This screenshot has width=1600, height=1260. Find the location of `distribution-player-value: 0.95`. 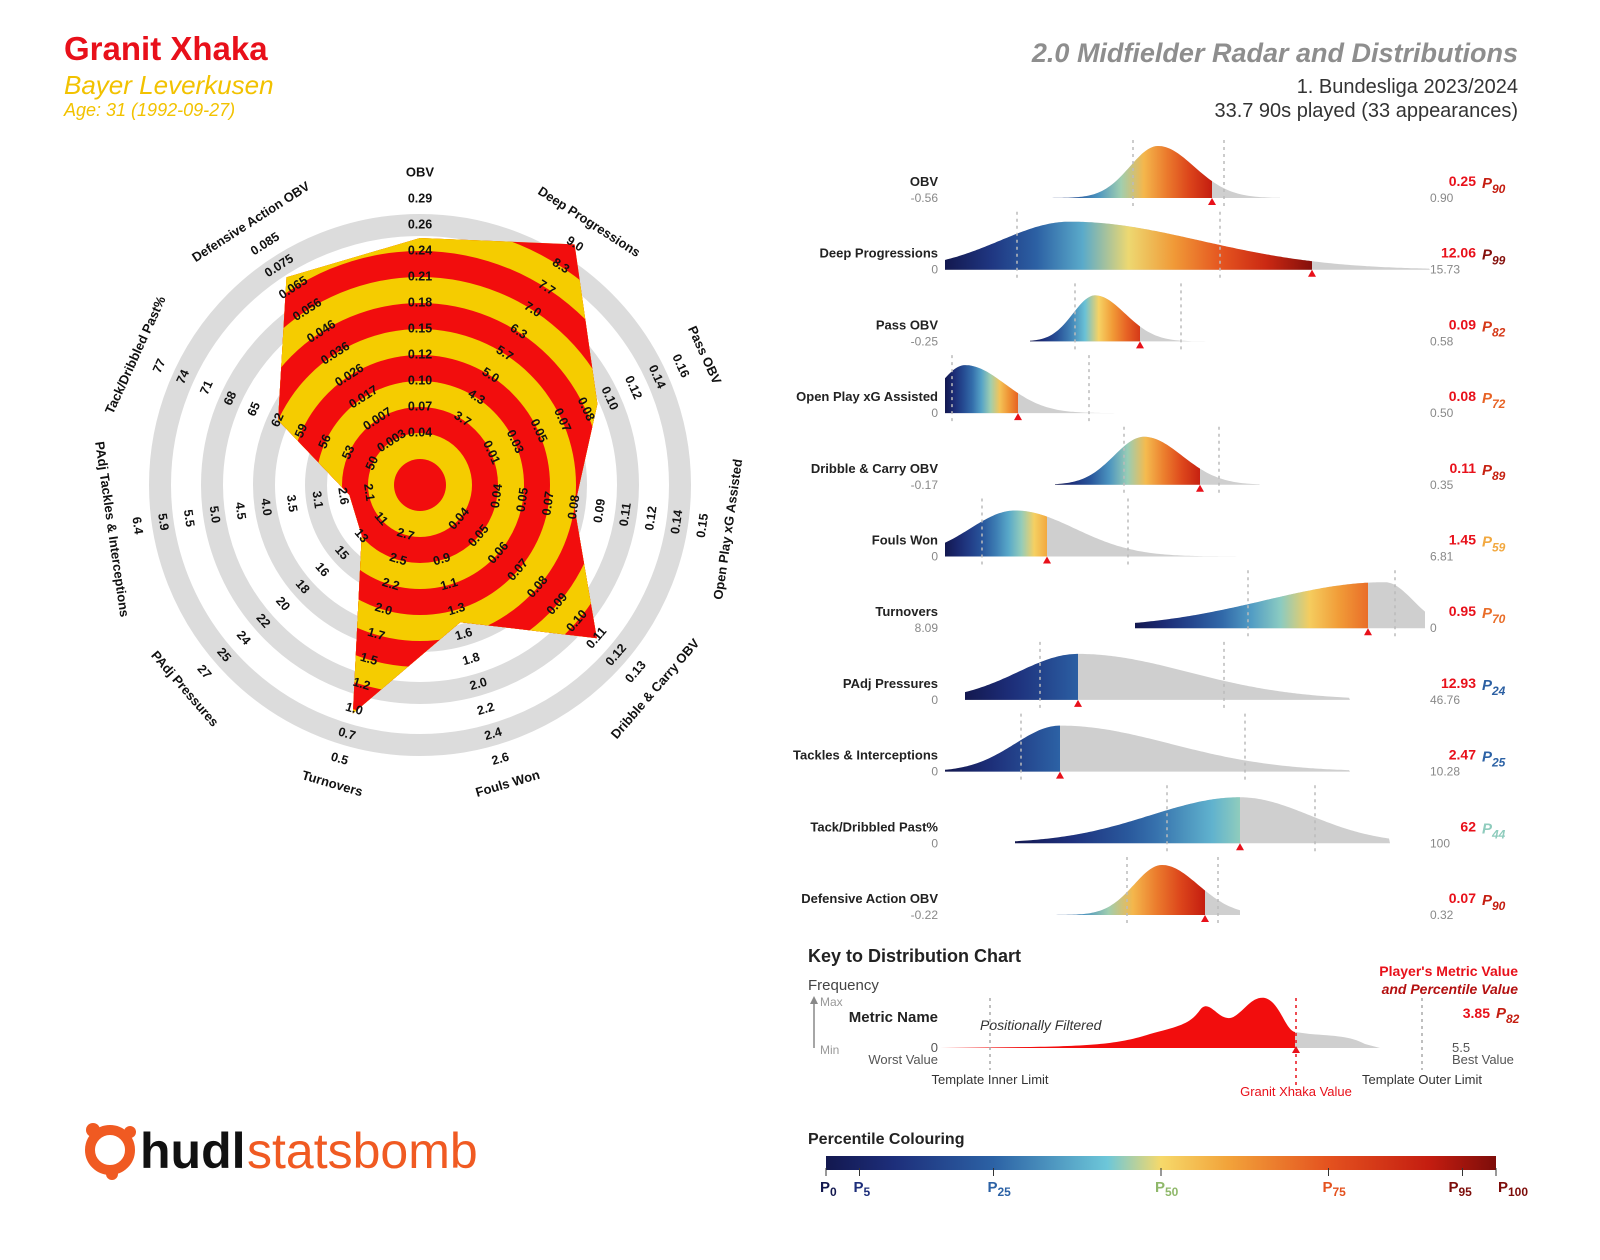

distribution-player-value: 0.95 is located at coordinates (1462, 611).